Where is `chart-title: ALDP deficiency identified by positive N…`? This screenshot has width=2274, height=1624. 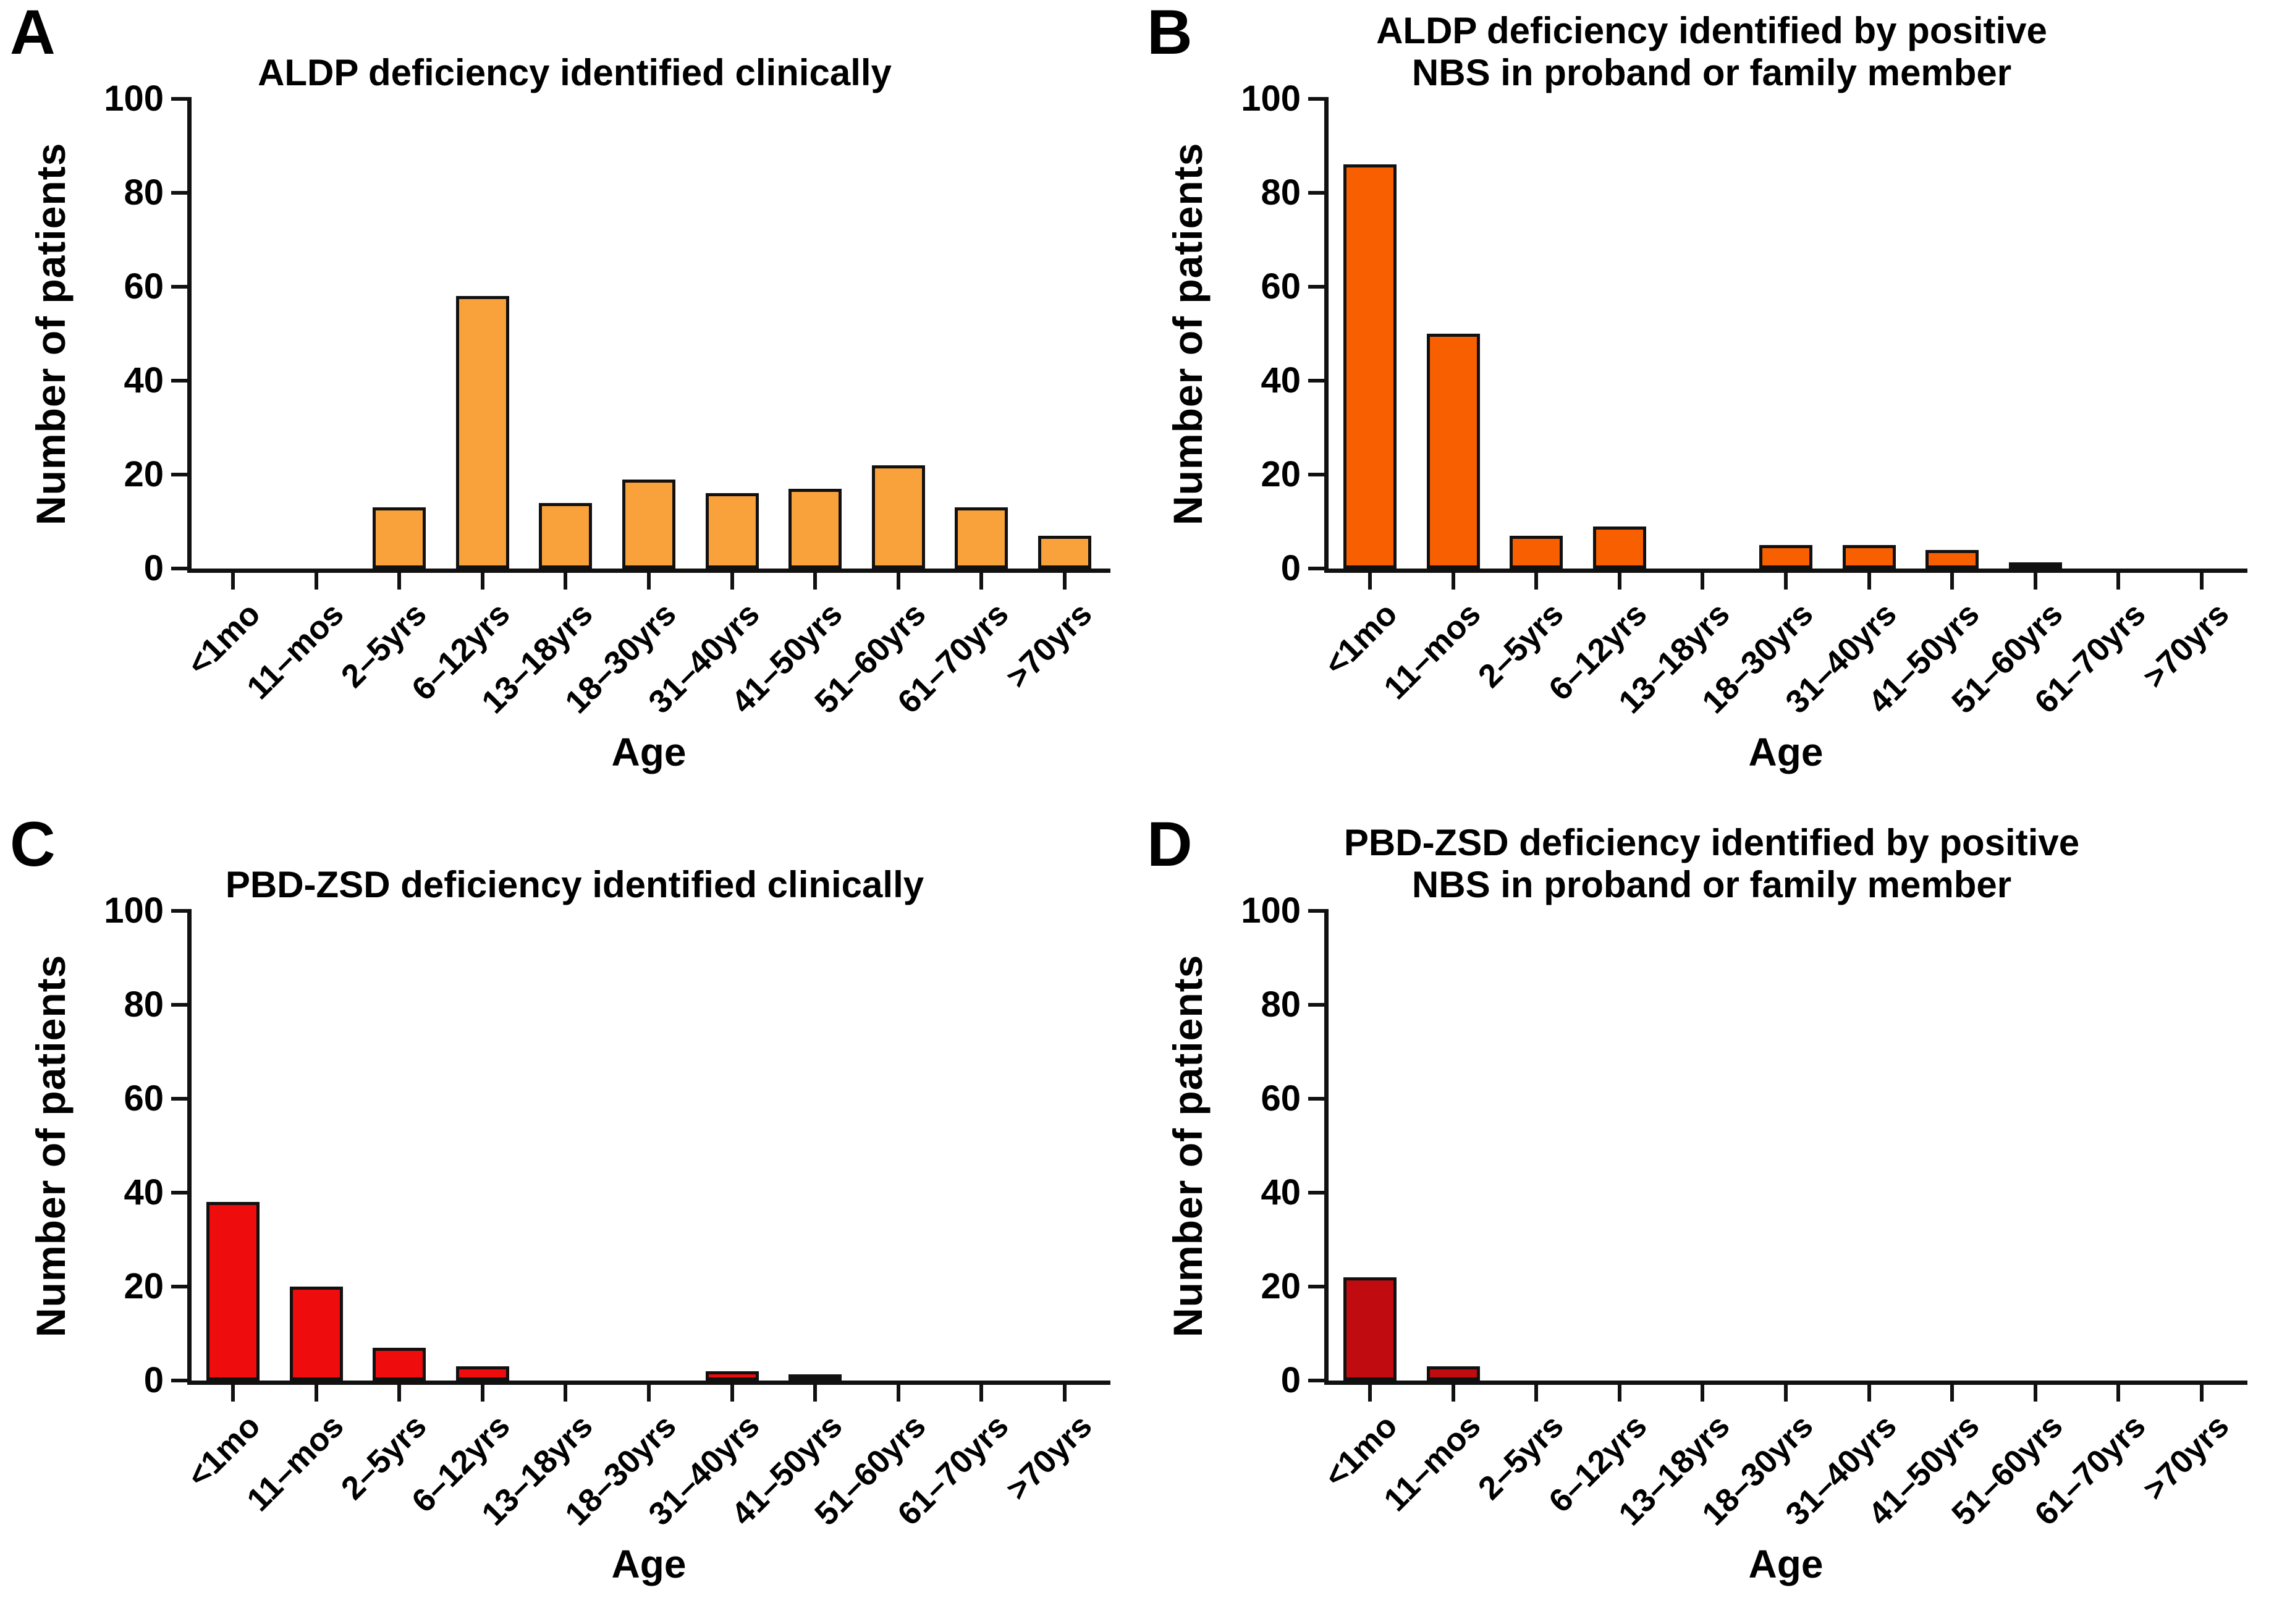
chart-title: ALDP deficiency identified by positive N… is located at coordinates (1711, 51).